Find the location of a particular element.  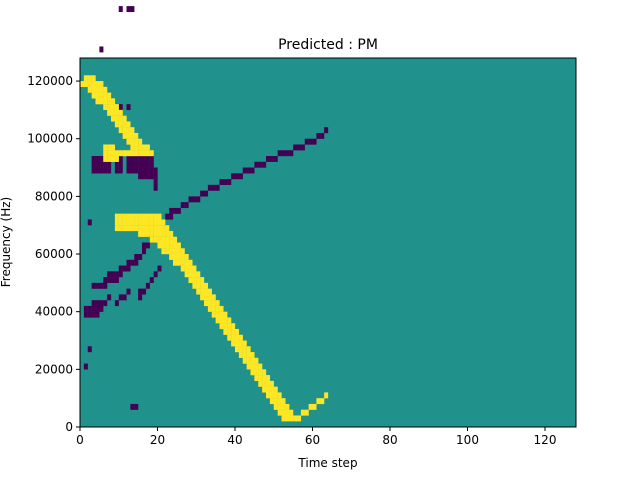

x-tick-label: 100 is located at coordinates (467, 440).